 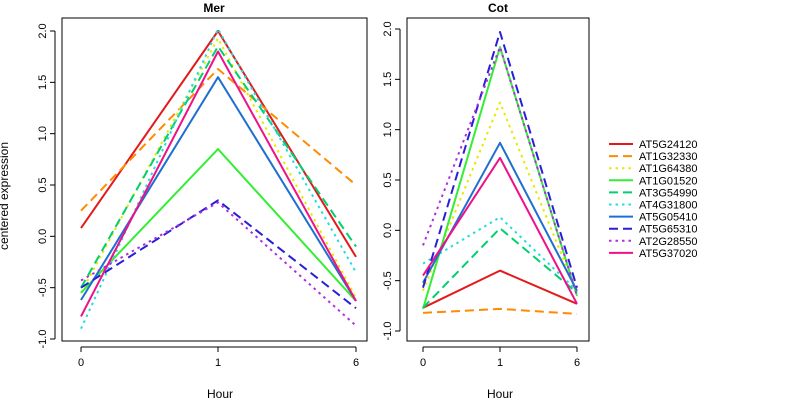 I want to click on legend-label: AT2G28550, so click(x=668, y=242).